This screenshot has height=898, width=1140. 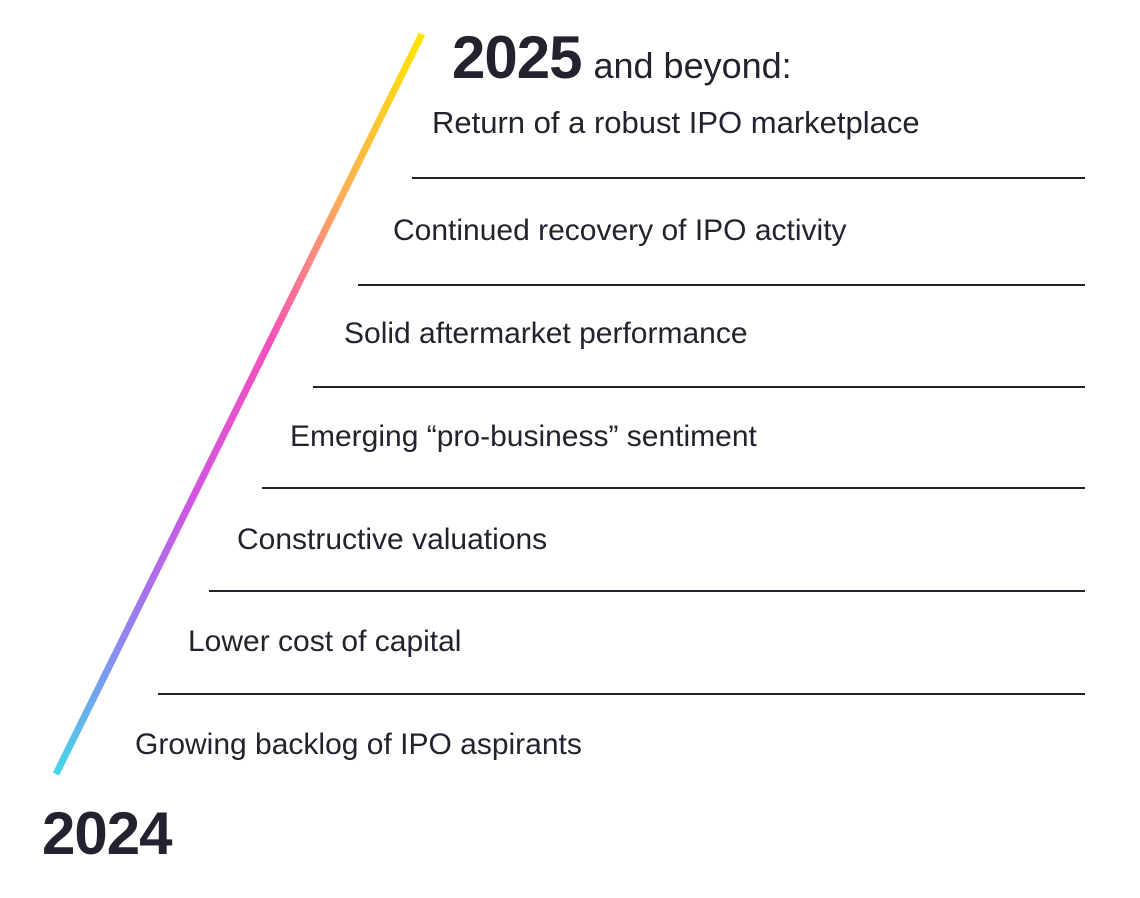 What do you see at coordinates (107, 833) in the screenshot?
I see `start-year-label: 2024` at bounding box center [107, 833].